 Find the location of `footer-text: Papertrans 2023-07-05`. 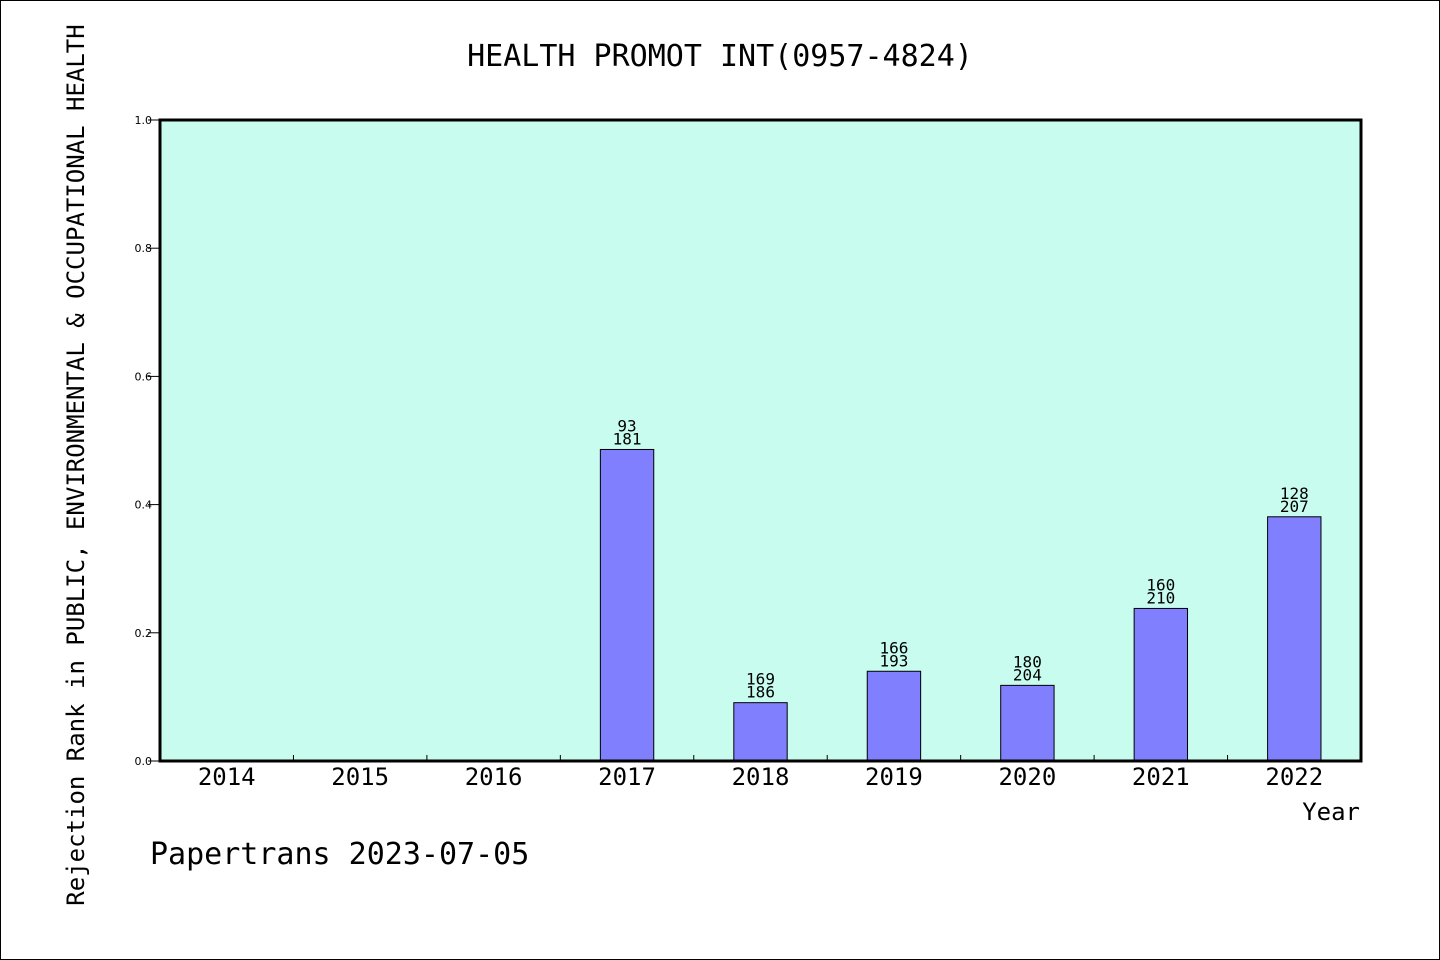

footer-text: Papertrans 2023-07-05 is located at coordinates (339, 854).